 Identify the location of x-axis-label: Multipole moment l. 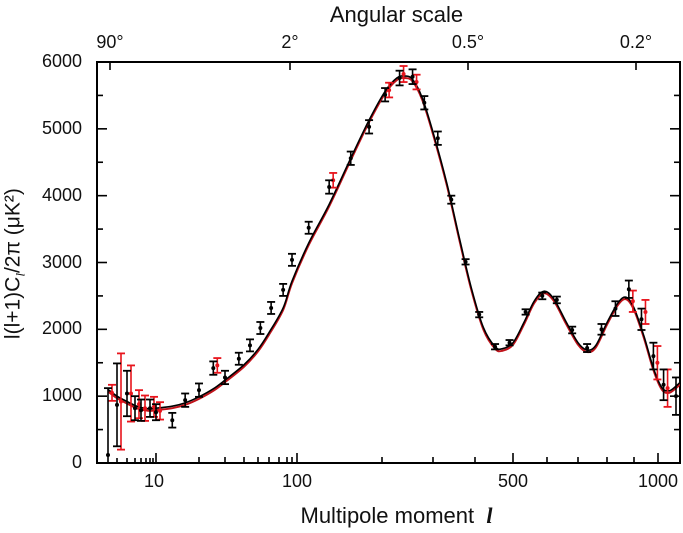
(341, 516).